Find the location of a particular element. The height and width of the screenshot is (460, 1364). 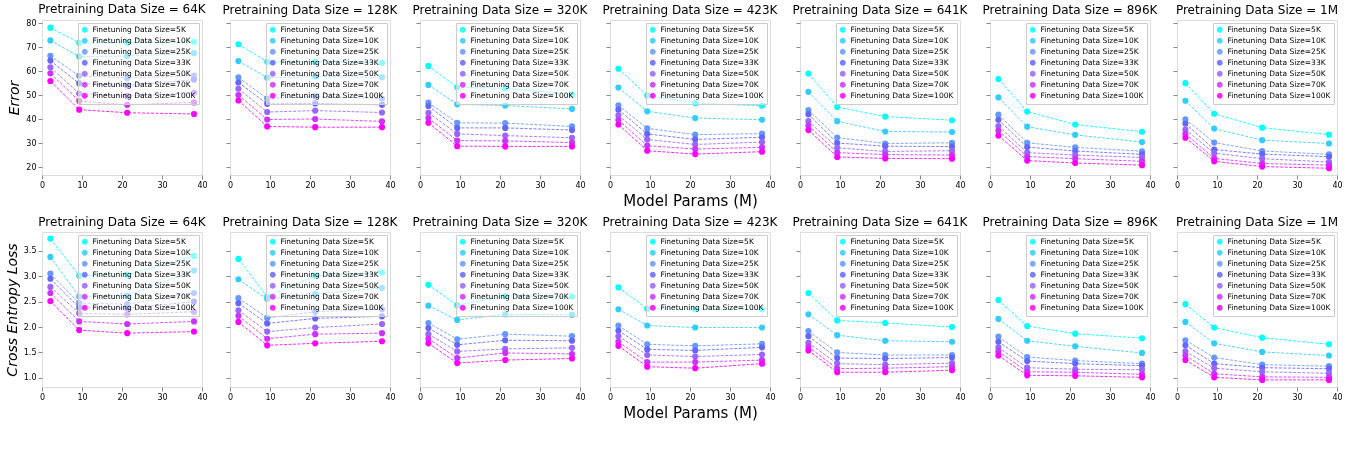

y-tick-label: 3.0 is located at coordinates (30, 276).